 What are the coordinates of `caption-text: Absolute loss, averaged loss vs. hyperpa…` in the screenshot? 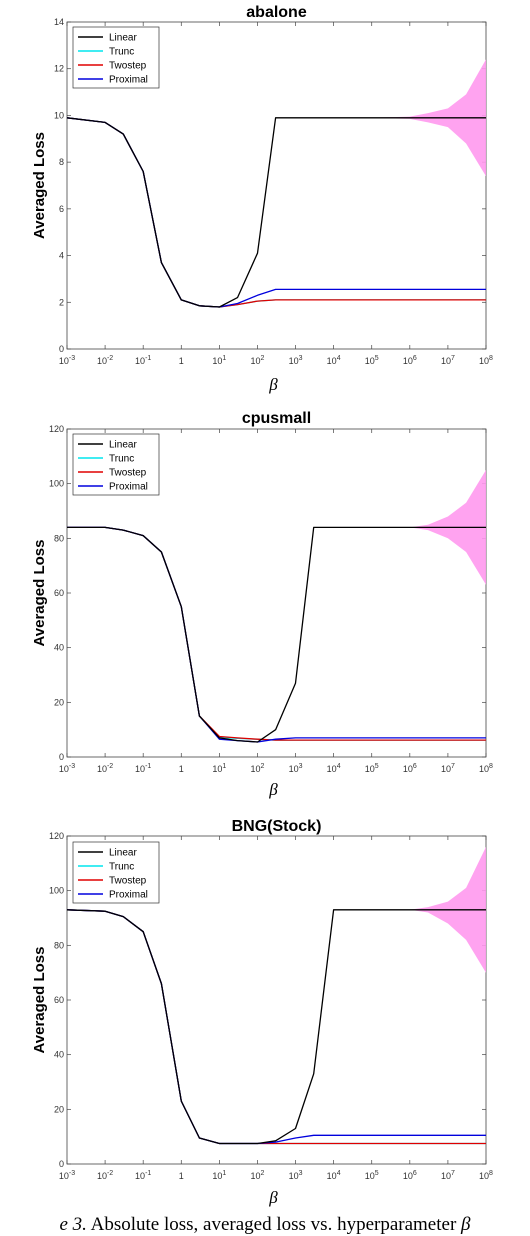 It's located at (274, 1224).